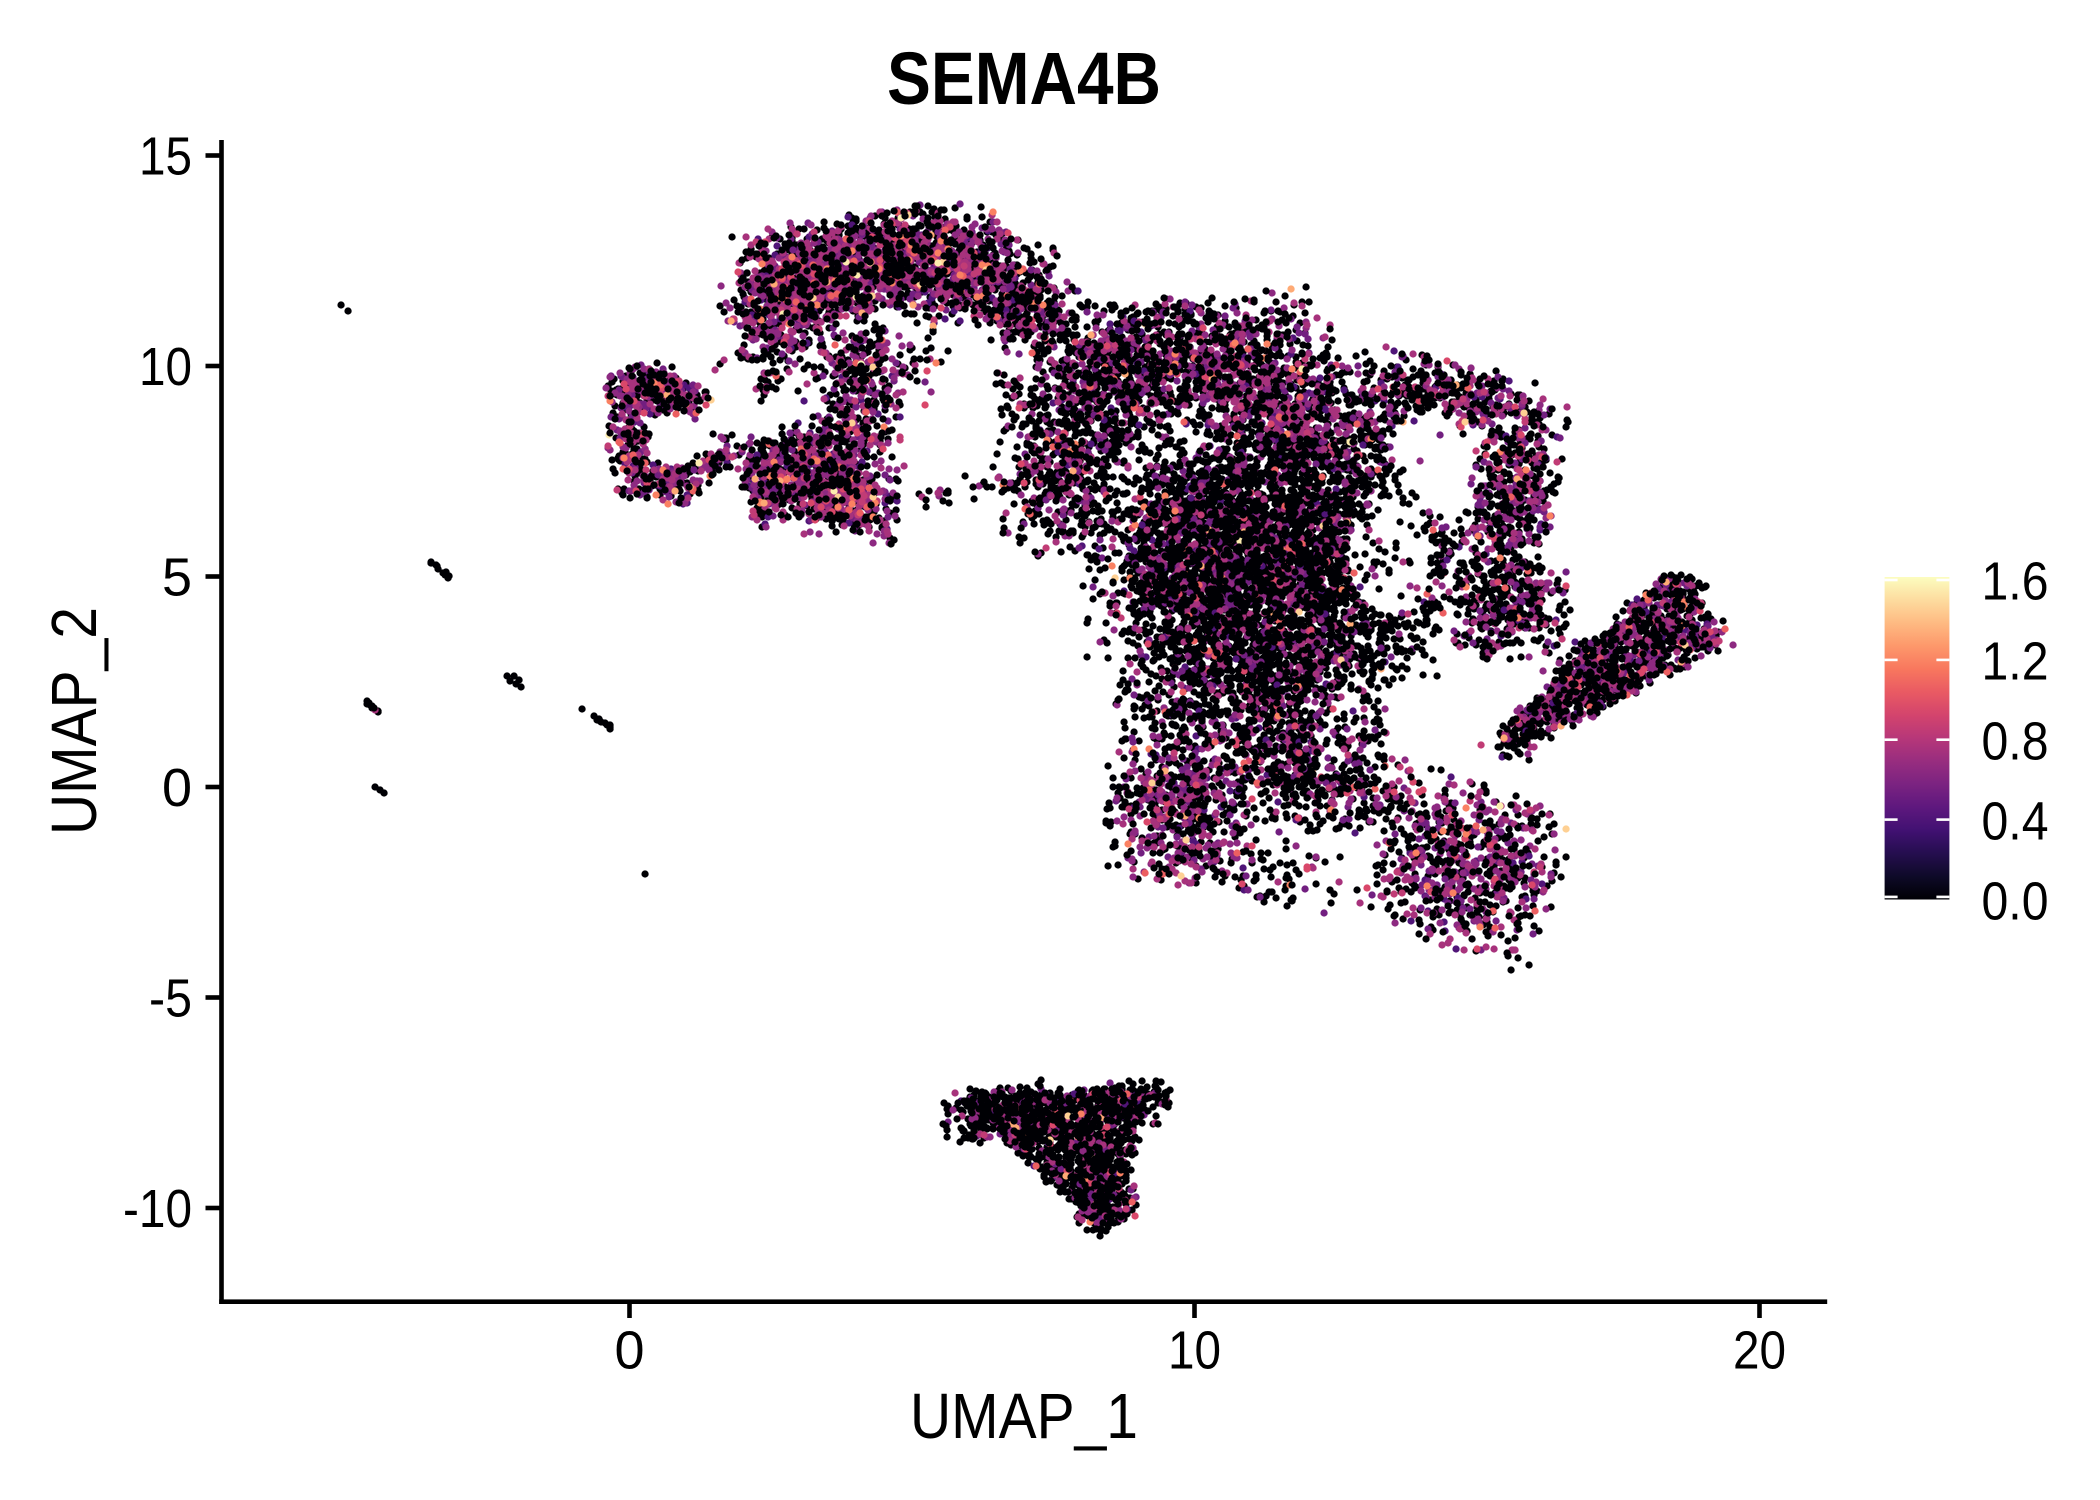 Image resolution: width=2100 pixels, height=1500 pixels. What do you see at coordinates (2015, 662) in the screenshot?
I see `svg-text: 1.2` at bounding box center [2015, 662].